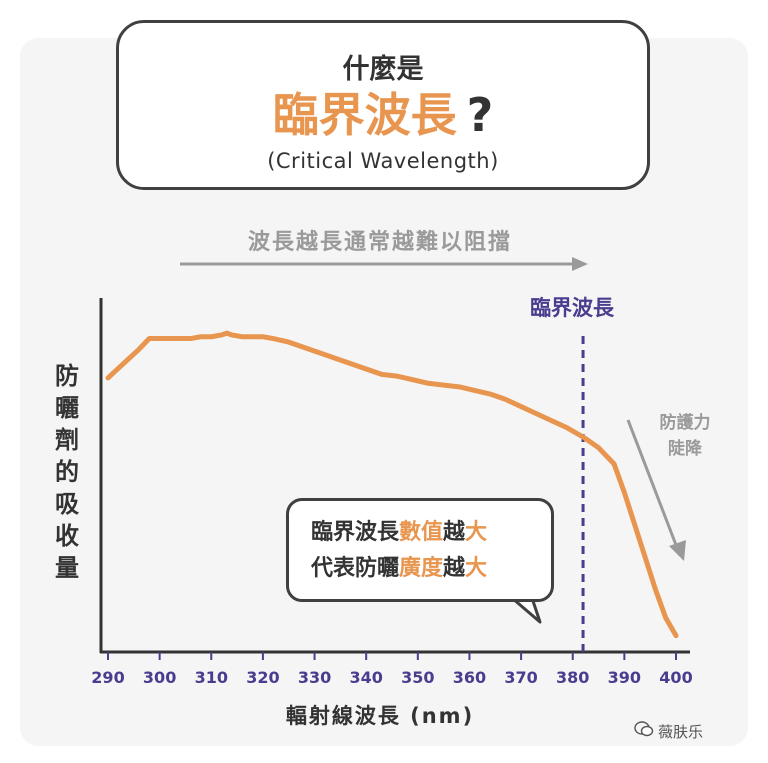 The width and height of the screenshot is (768, 763). Describe the element at coordinates (572, 308) in the screenshot. I see `critical-wavelength-label: 臨界波長` at that location.